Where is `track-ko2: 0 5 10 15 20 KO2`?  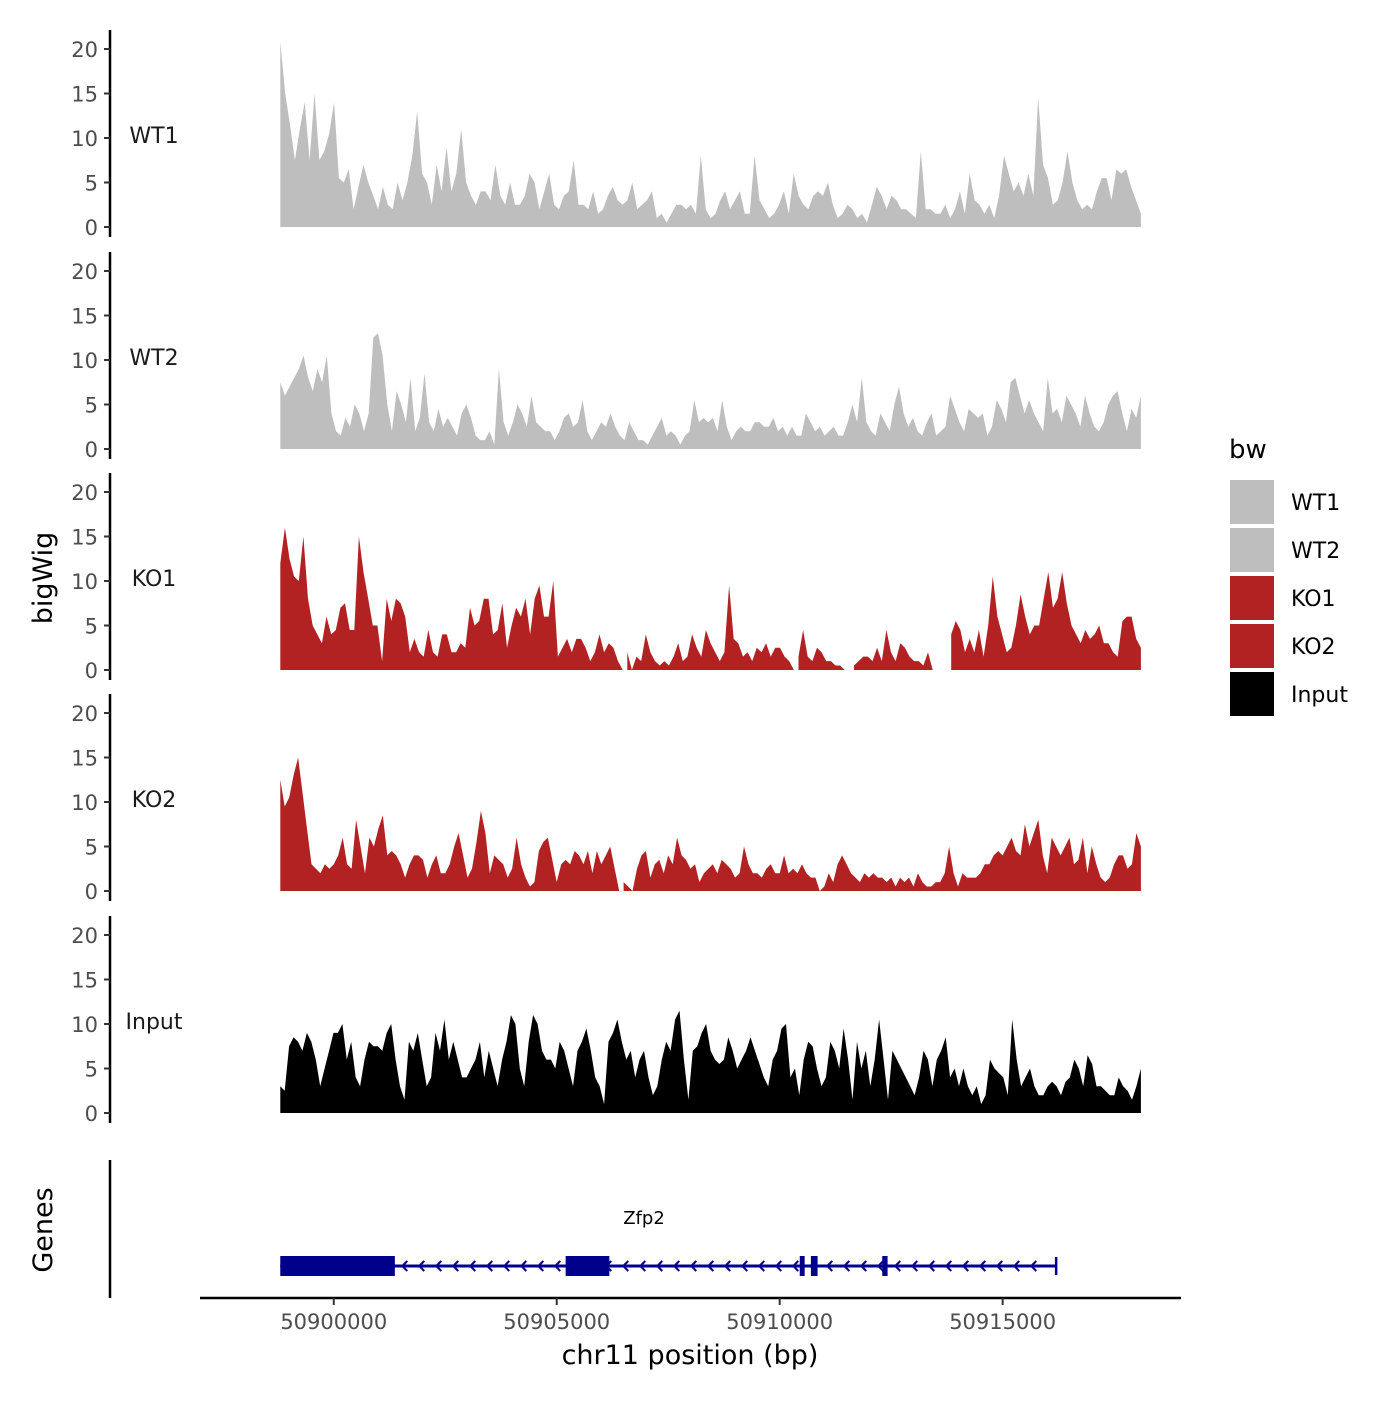
track-ko2: 0 5 10 15 20 KO2 is located at coordinates (606, 799).